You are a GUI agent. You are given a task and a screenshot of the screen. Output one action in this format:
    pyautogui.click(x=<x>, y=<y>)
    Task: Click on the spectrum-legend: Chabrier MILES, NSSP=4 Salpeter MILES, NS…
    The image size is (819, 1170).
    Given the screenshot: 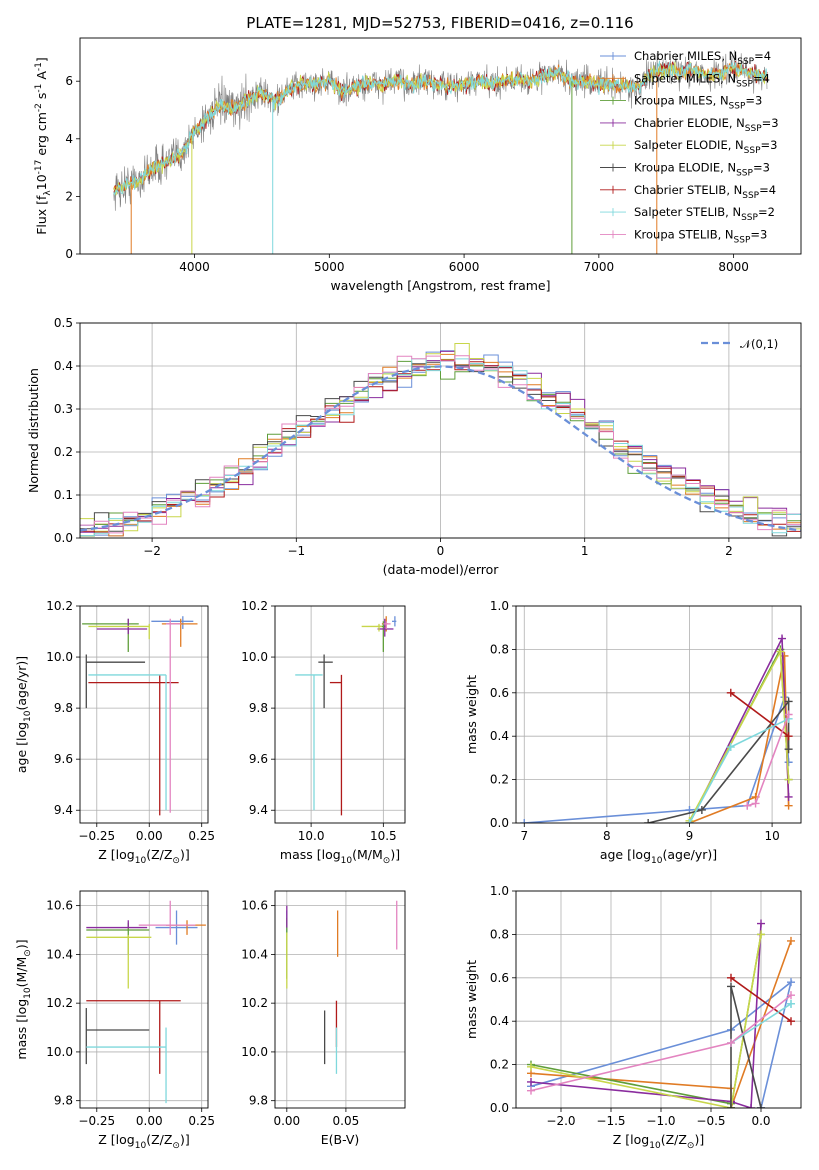 What is the action you would take?
    pyautogui.click(x=689, y=147)
    